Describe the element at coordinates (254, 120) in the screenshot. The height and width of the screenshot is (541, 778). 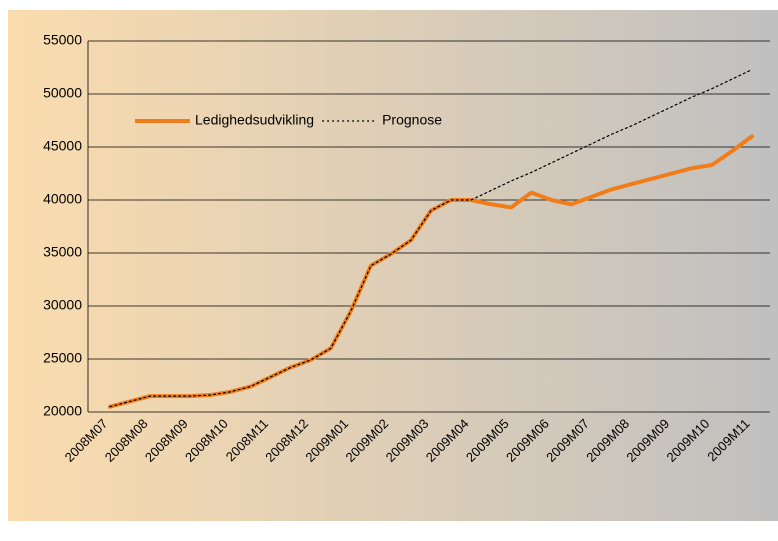
I see `legend-label: Ledighedsudvikling` at that location.